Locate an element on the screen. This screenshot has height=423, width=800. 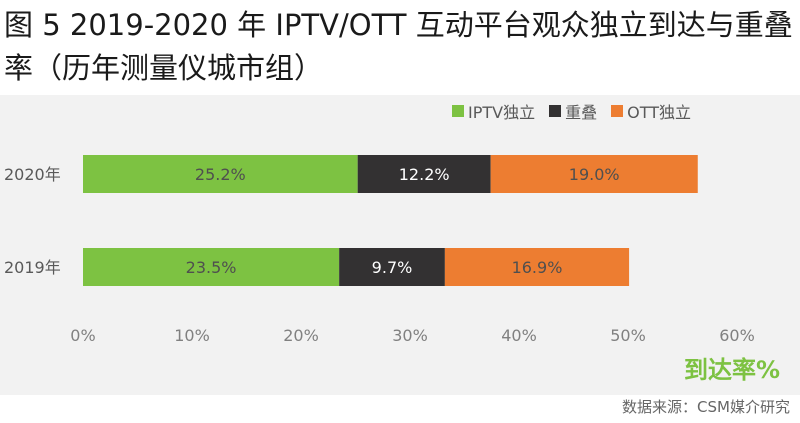
data-label: 12.2% is located at coordinates (424, 174).